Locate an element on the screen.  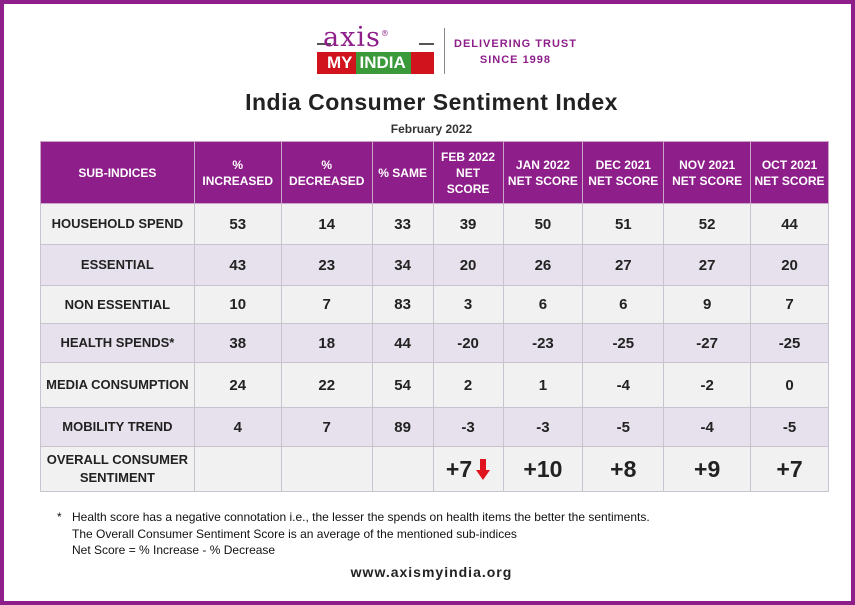
overall-feb-score: +7 is located at coordinates (459, 468).